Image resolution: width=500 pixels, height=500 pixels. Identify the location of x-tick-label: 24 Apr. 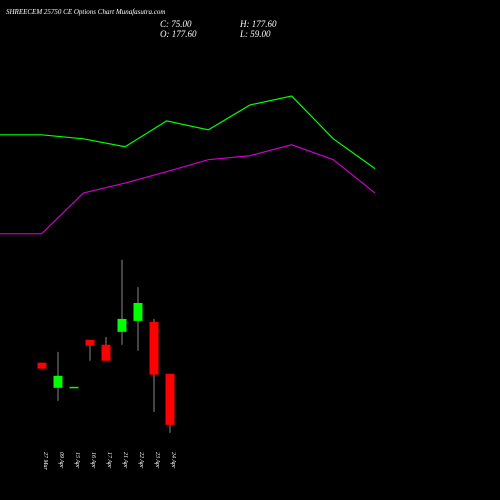
(173, 460).